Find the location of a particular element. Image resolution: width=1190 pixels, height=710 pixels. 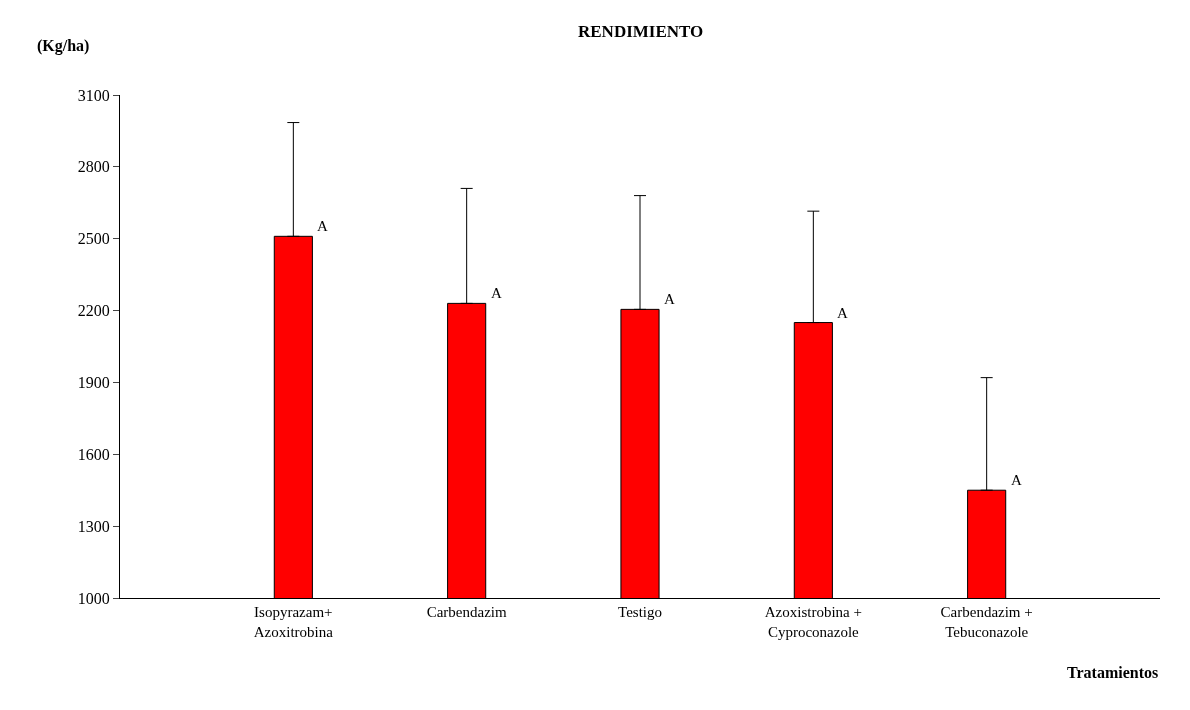

x-tick-label: Carbendazim + Tebuconazole is located at coordinates (986, 622).